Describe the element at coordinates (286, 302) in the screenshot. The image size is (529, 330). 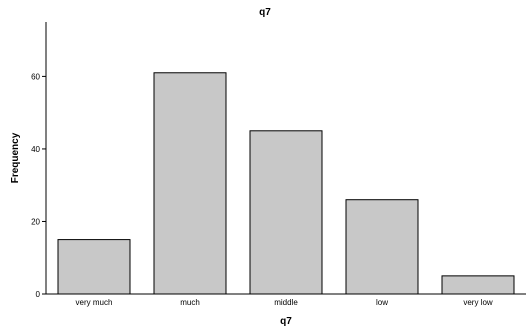
I see `x-tick-label: middle` at that location.